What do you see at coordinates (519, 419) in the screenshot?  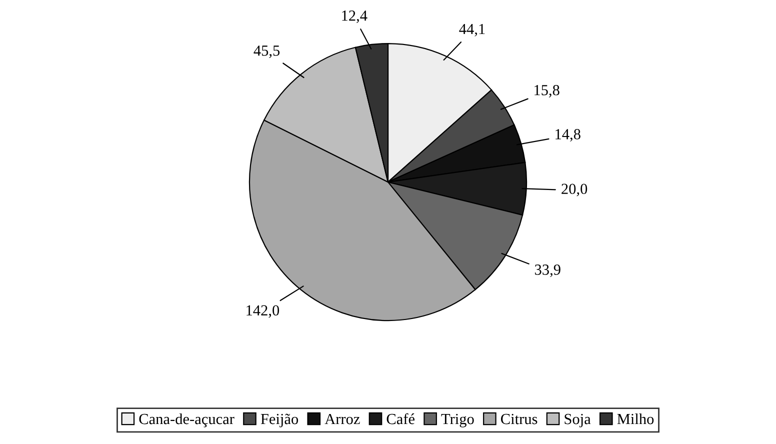 I see `legend-label: Citrus` at bounding box center [519, 419].